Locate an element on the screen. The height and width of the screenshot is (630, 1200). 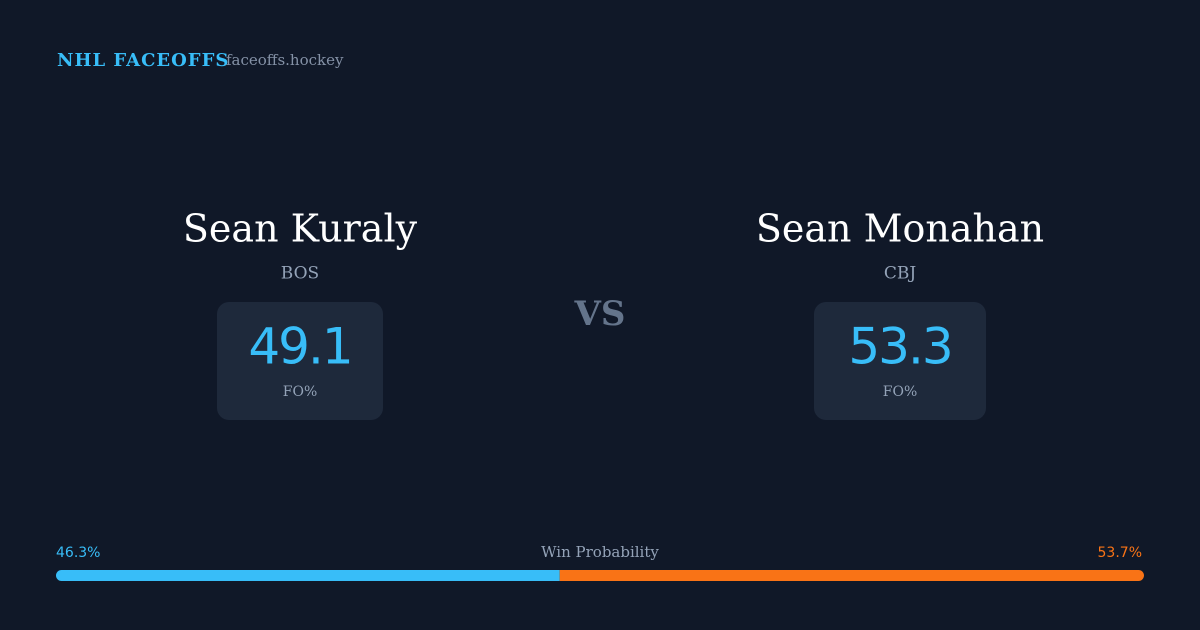
player-team: CBJ is located at coordinates (900, 274).